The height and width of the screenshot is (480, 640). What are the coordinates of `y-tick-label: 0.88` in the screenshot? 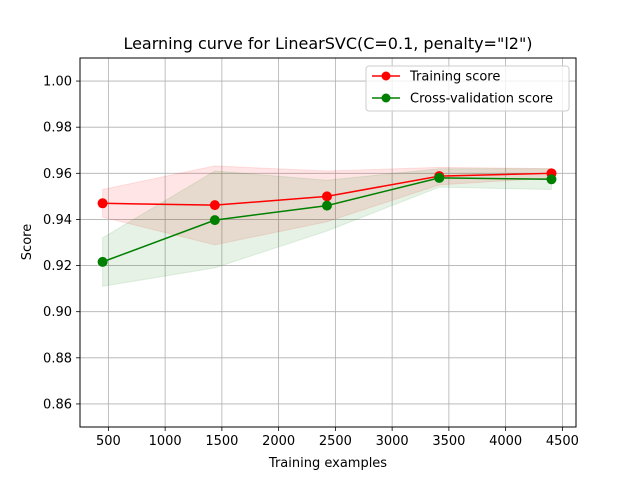 It's located at (57, 358).